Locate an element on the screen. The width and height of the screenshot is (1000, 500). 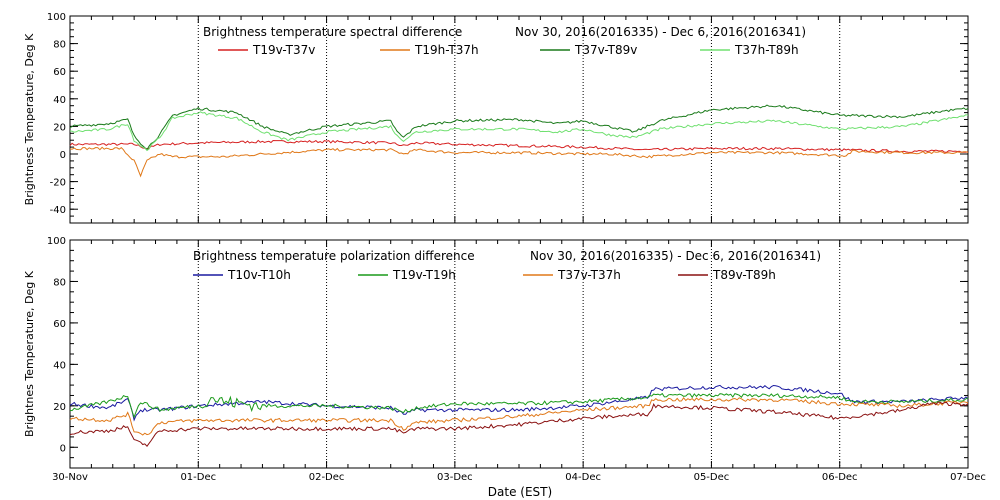
x-tick-label: 30-Nov is located at coordinates (70, 477).